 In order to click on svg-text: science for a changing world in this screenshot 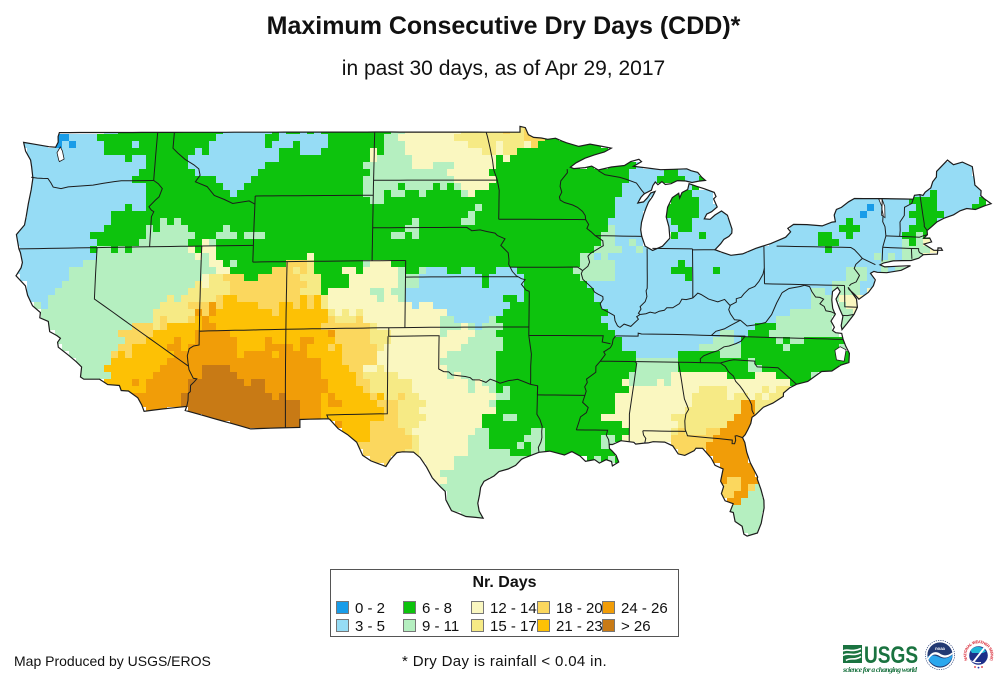, I will do `click(879, 669)`.